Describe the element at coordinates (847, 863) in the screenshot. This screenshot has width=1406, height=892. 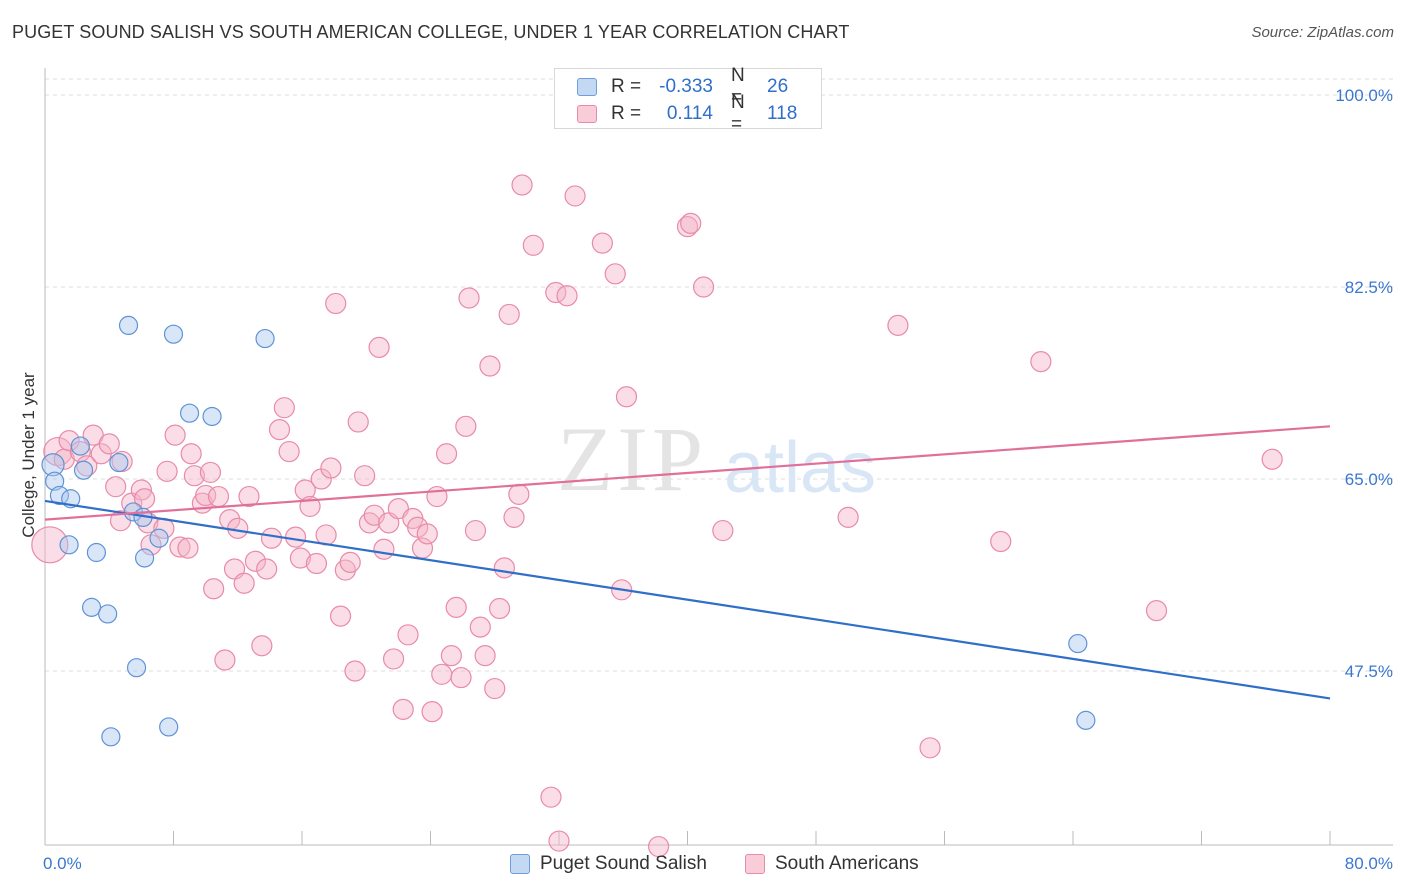
I see `legend-label: South Americans` at that location.